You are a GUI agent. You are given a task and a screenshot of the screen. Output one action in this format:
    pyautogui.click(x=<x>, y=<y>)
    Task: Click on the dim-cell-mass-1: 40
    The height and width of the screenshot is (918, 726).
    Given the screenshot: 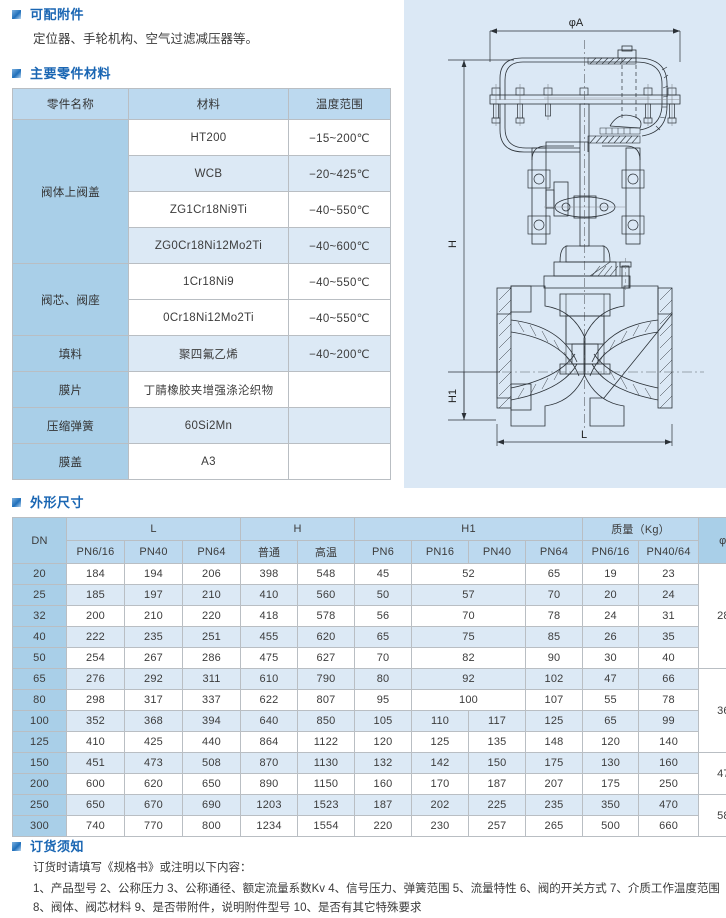 What is the action you would take?
    pyautogui.click(x=669, y=658)
    